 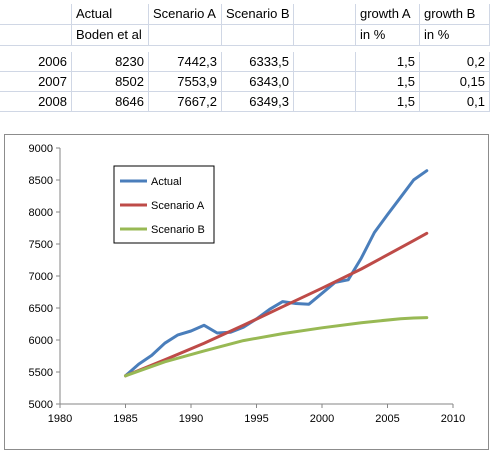 I want to click on row-year: 2007, so click(x=36, y=82).